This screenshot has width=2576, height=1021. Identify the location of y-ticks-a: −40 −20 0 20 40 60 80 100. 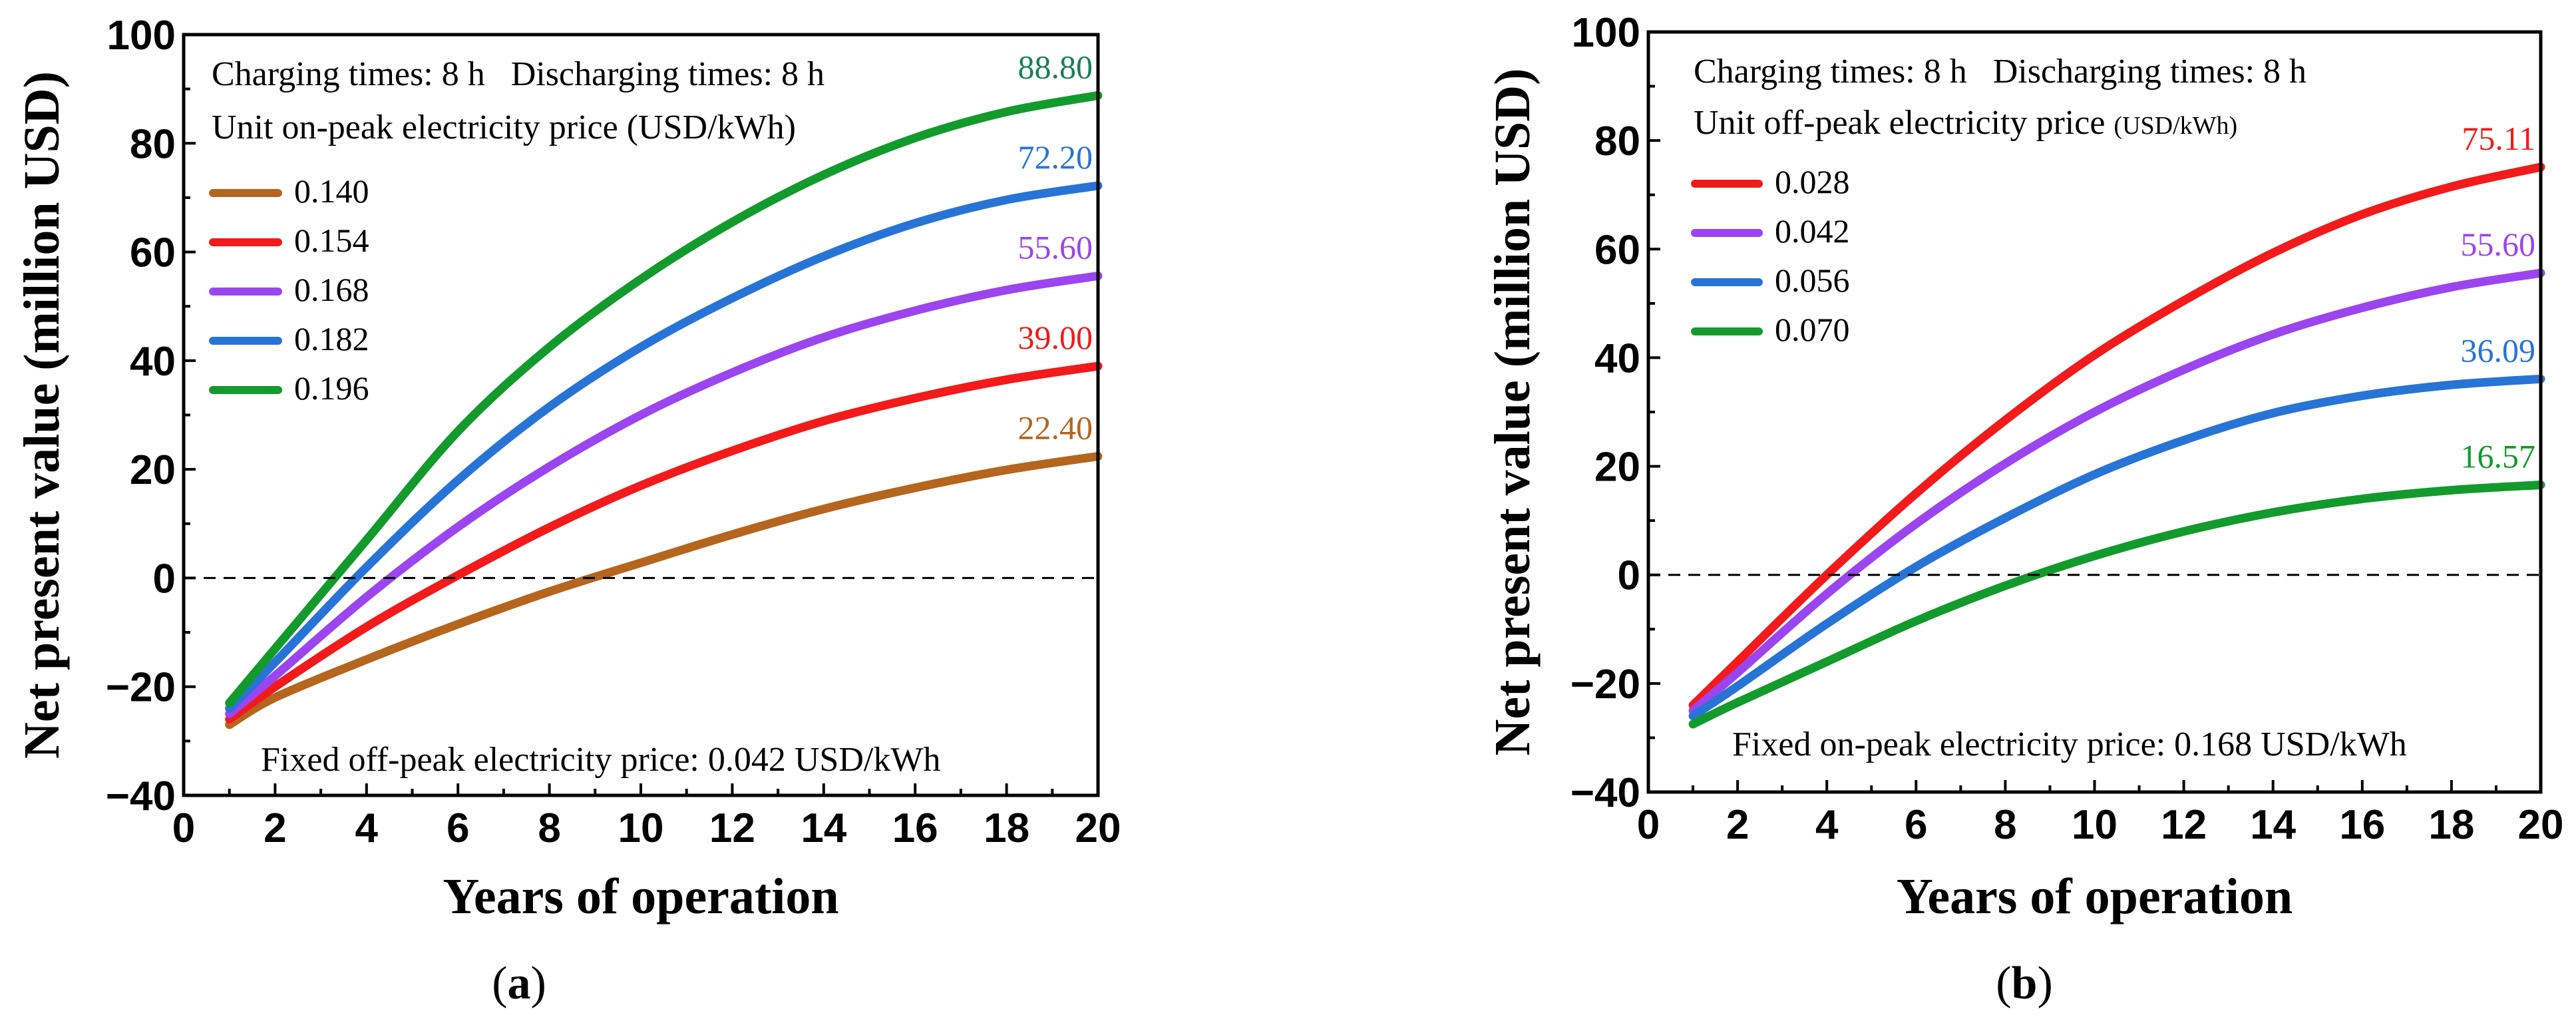
(151, 416).